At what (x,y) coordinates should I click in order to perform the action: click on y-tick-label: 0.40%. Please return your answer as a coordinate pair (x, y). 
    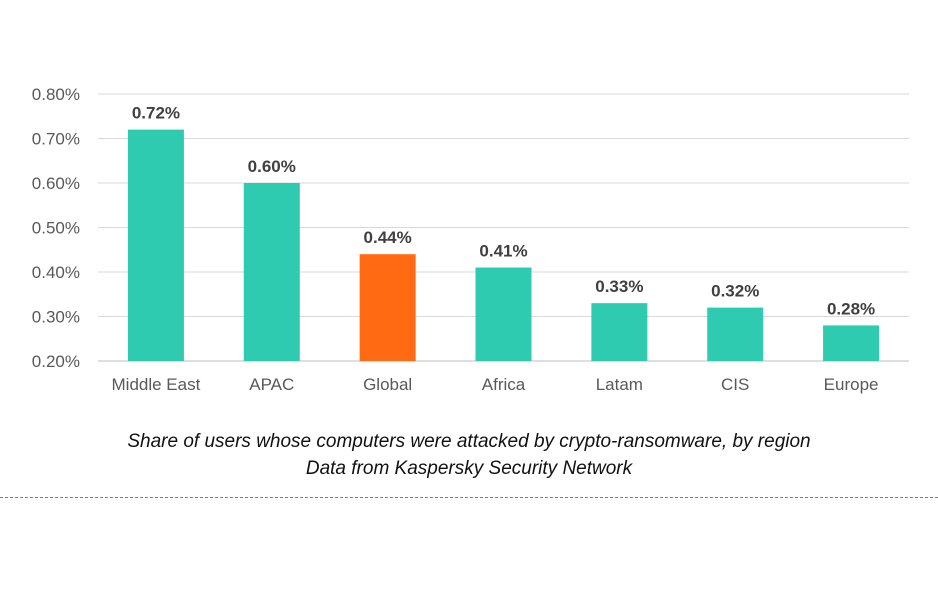
    Looking at the image, I should click on (56, 272).